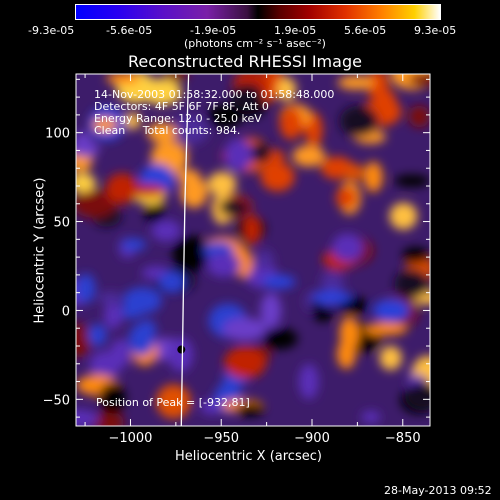 This screenshot has height=500, width=500. What do you see at coordinates (173, 402) in the screenshot?
I see `peak-position-label: Position of Peak = [-932,81]` at bounding box center [173, 402].